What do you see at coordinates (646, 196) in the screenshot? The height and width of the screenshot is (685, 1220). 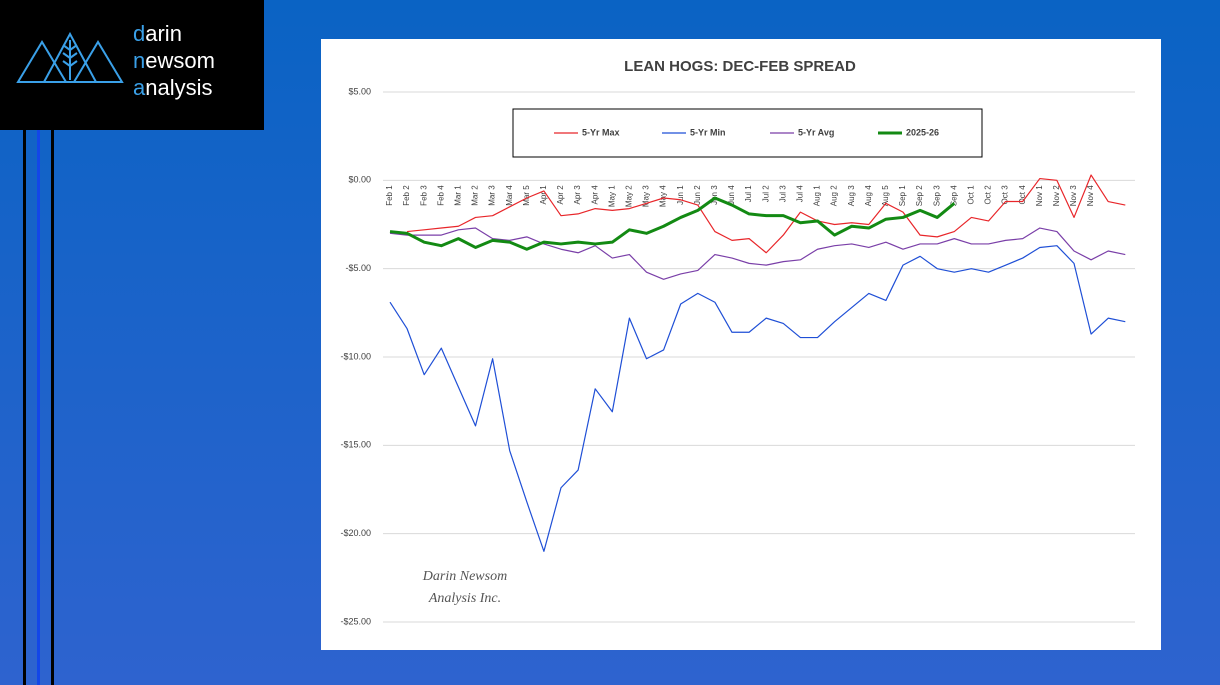 I see `x-tick-label: May 3` at bounding box center [646, 196].